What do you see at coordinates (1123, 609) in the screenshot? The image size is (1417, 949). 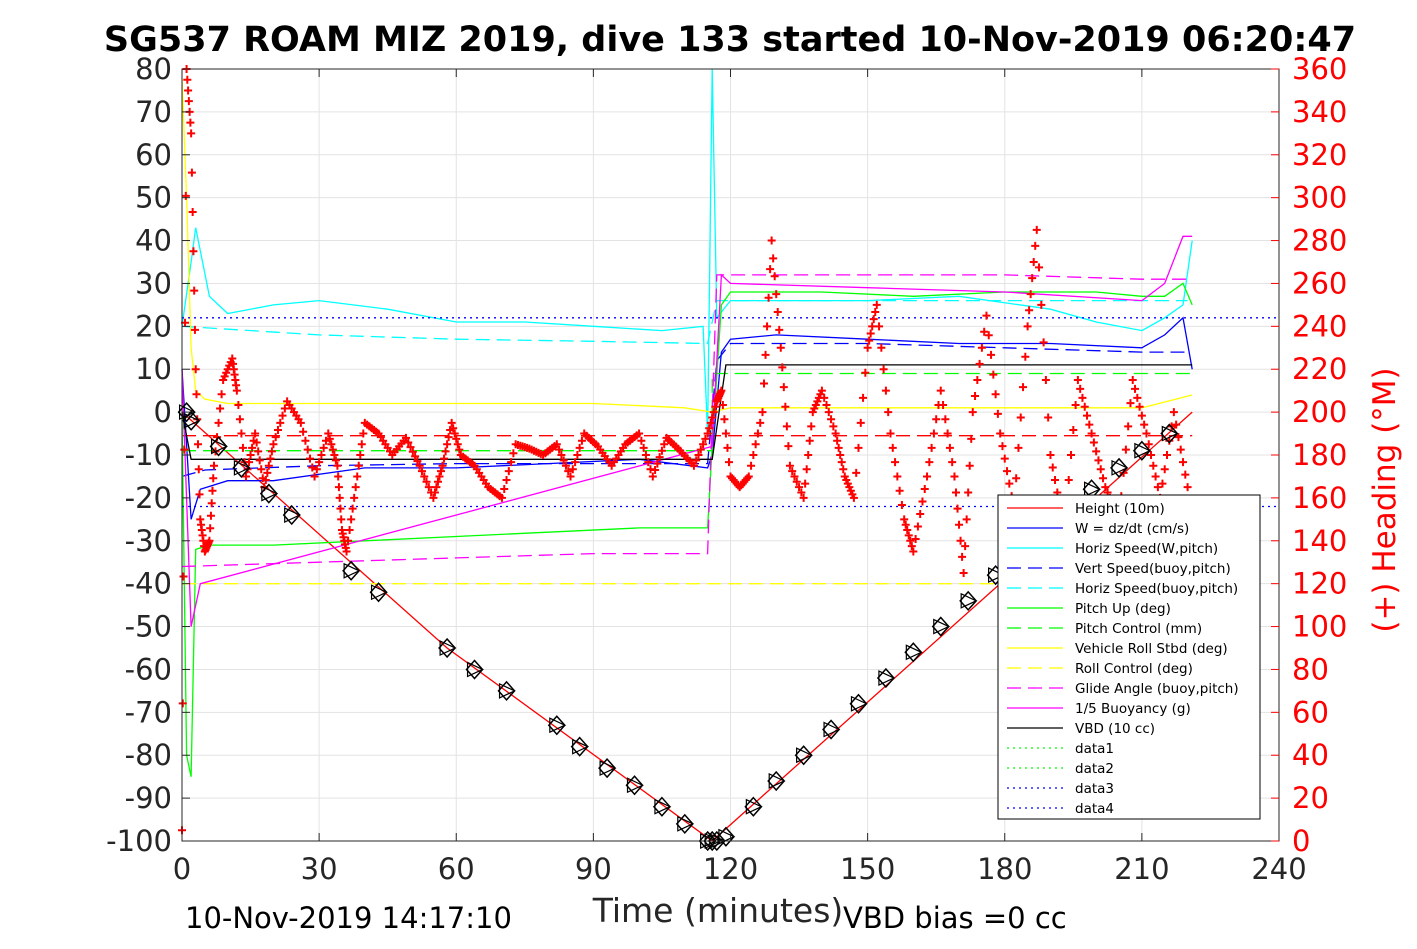 I see `legend-entry-label: Pitch Up (deg)` at bounding box center [1123, 609].